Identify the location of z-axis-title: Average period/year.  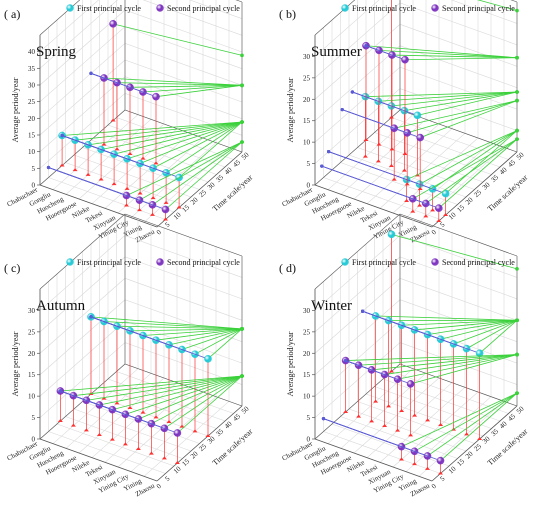
(15, 109).